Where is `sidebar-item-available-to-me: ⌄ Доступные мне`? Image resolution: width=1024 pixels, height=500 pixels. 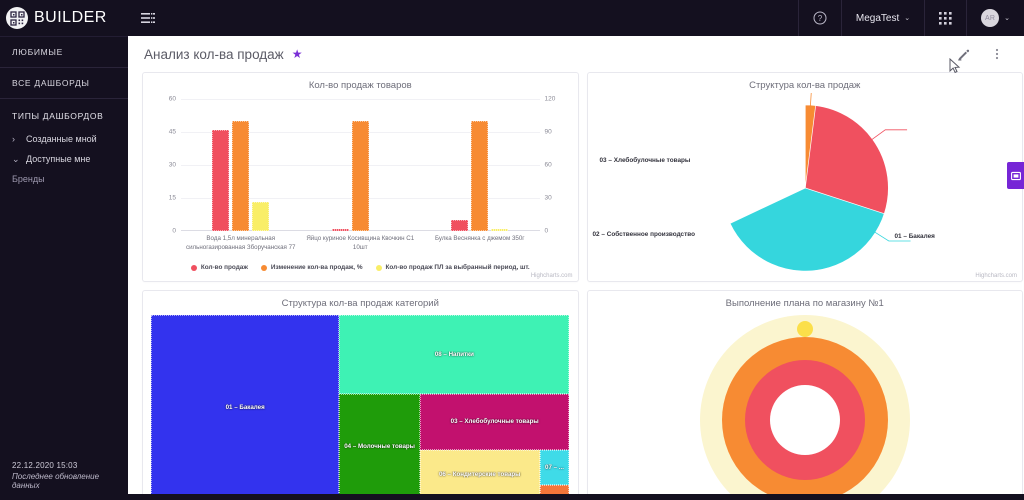 sidebar-item-available-to-me: ⌄ Доступные мне is located at coordinates (64, 159).